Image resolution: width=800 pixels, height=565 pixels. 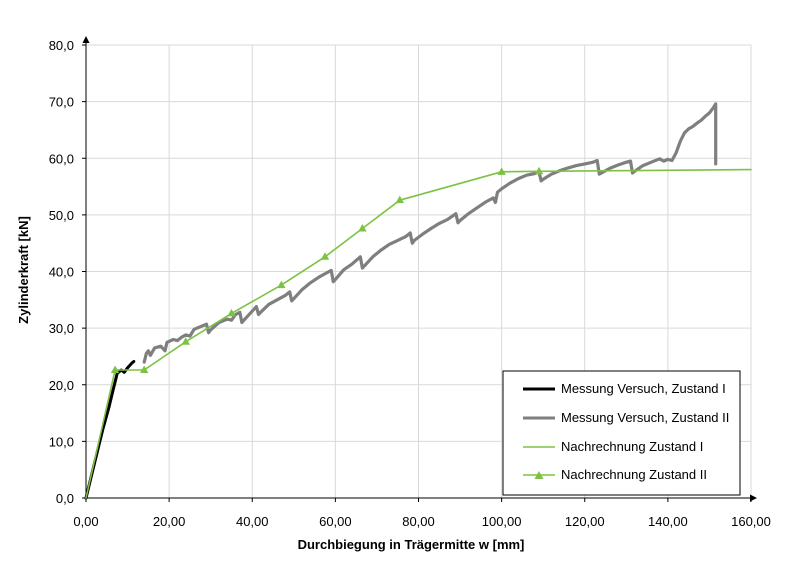 I want to click on x-axis-title: Durchbiegung in Trägermitte w [mm], so click(x=411, y=544).